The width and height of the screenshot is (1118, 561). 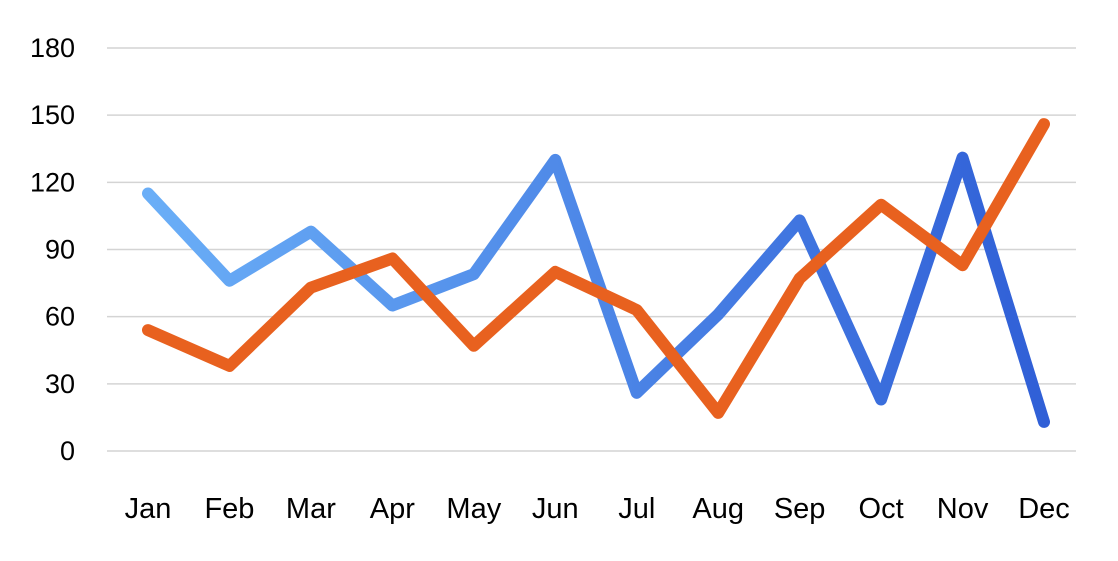 What do you see at coordinates (473, 509) in the screenshot?
I see `x-tick-label-may: May` at bounding box center [473, 509].